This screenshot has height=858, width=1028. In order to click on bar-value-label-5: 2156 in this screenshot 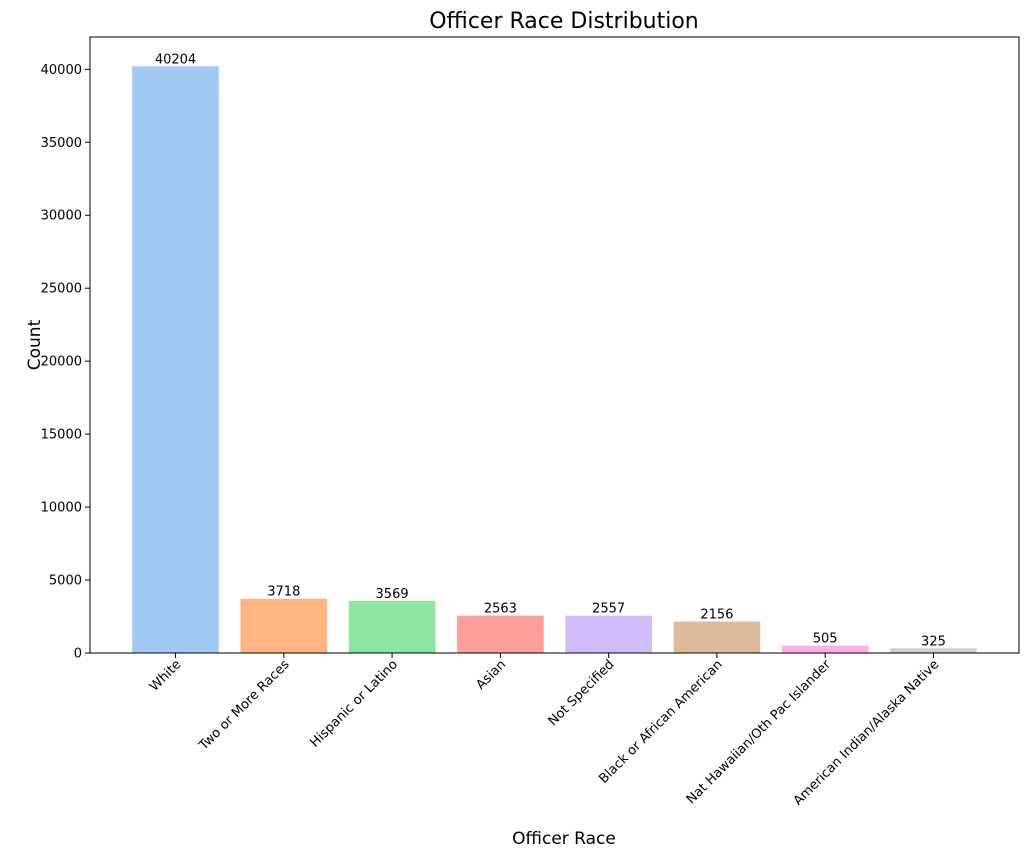, I will do `click(716, 615)`.